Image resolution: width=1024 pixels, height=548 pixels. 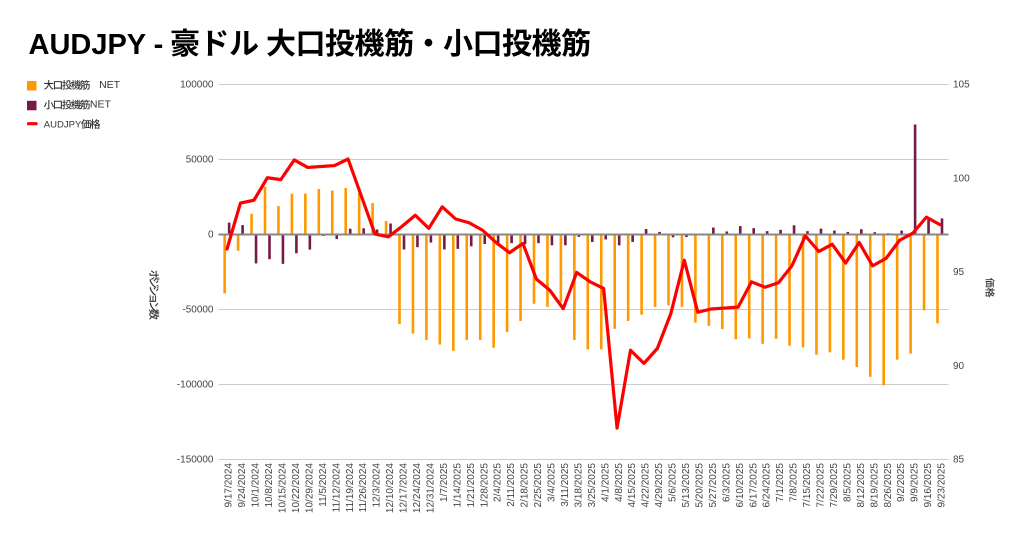 I want to click on svg-text: 11/5/2024, so click(x=323, y=485).